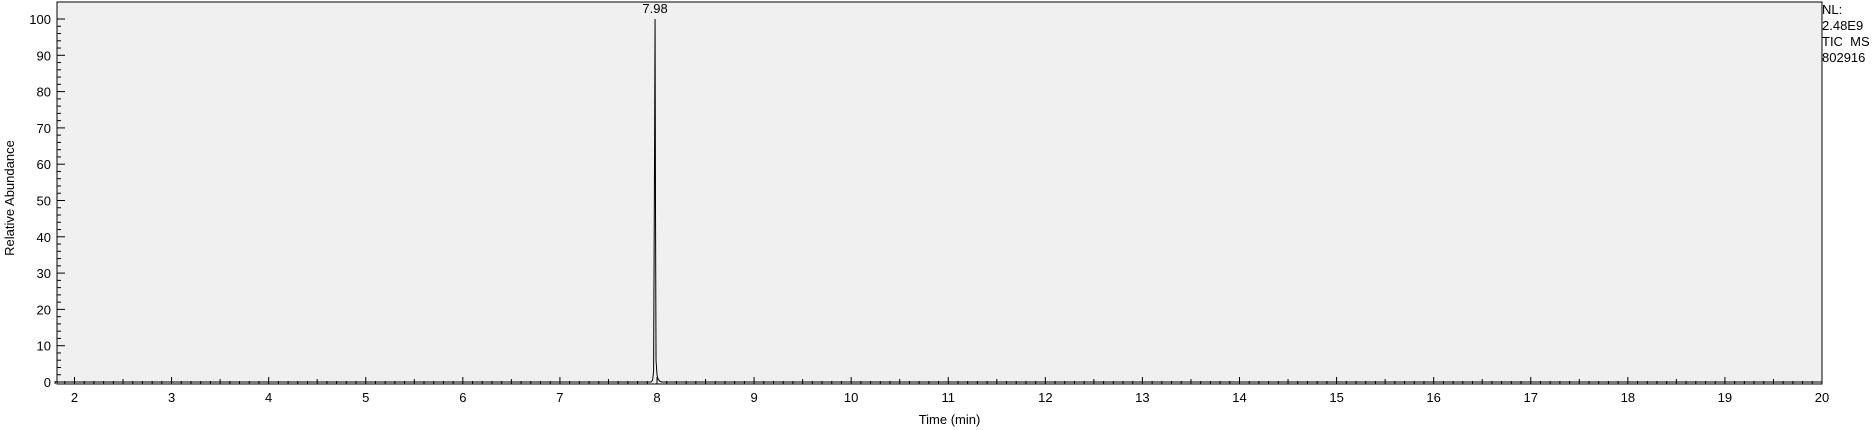  Describe the element at coordinates (1846, 41) in the screenshot. I see `scan-type: TIC MS` at that location.